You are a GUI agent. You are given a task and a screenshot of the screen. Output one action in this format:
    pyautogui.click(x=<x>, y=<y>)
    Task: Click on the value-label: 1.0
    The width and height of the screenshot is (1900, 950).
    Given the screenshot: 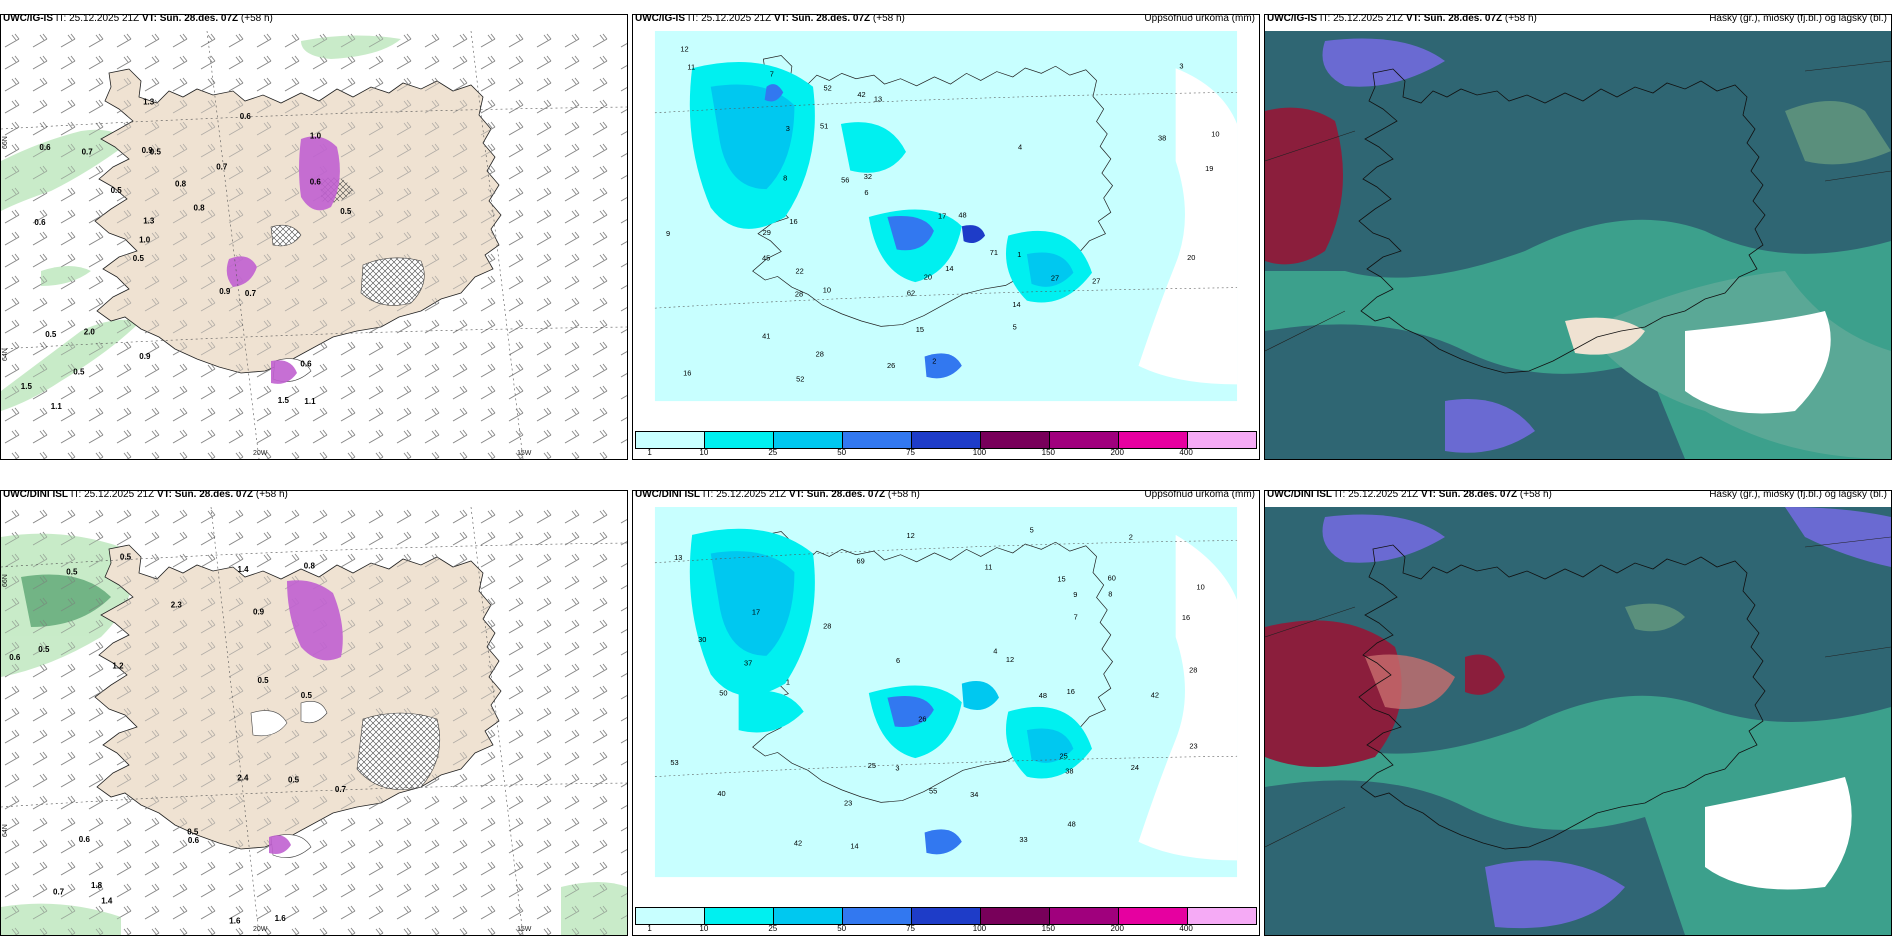 What is the action you would take?
    pyautogui.click(x=145, y=240)
    